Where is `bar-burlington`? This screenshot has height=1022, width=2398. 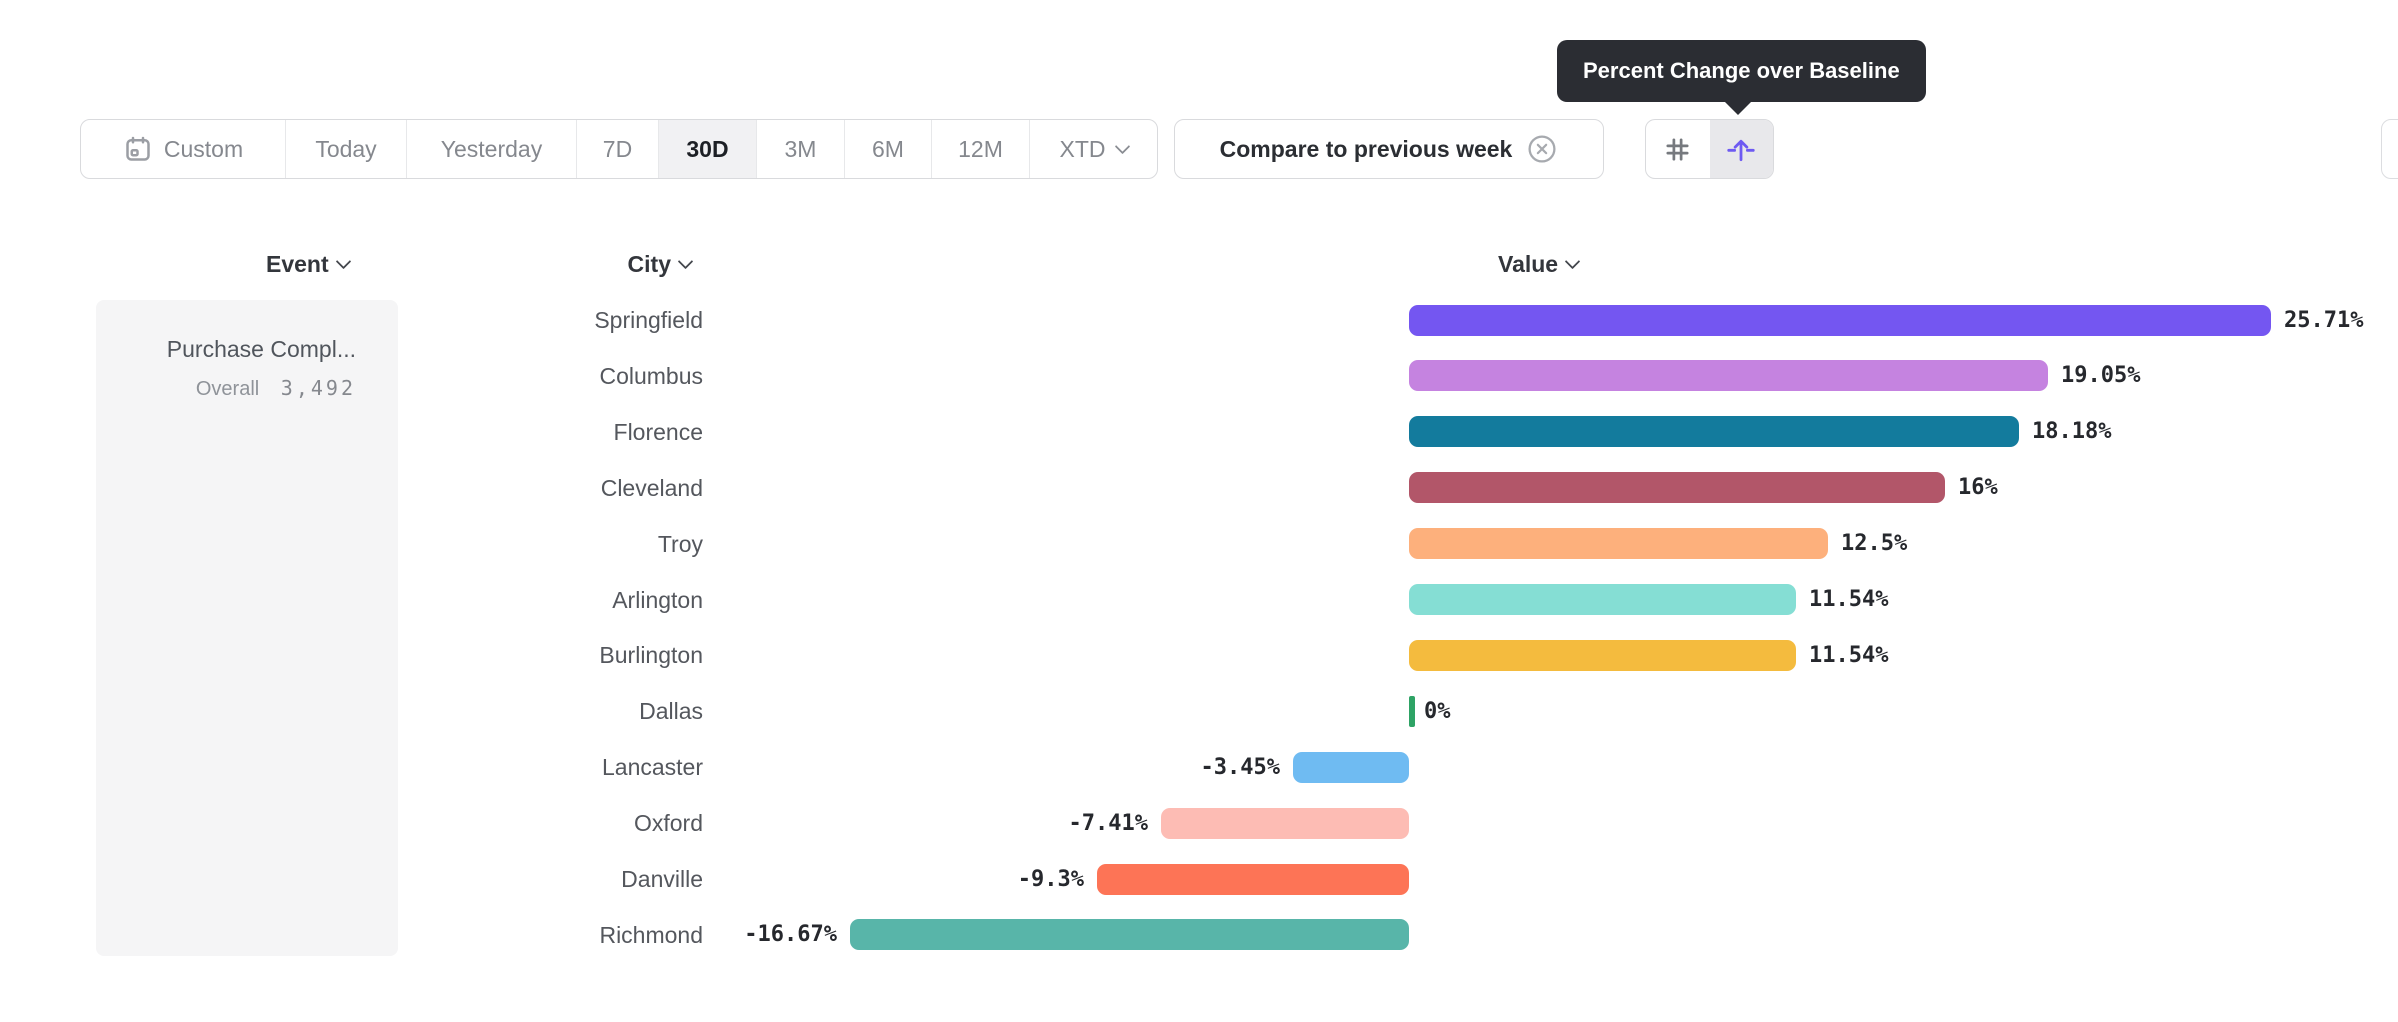 bar-burlington is located at coordinates (1602, 655).